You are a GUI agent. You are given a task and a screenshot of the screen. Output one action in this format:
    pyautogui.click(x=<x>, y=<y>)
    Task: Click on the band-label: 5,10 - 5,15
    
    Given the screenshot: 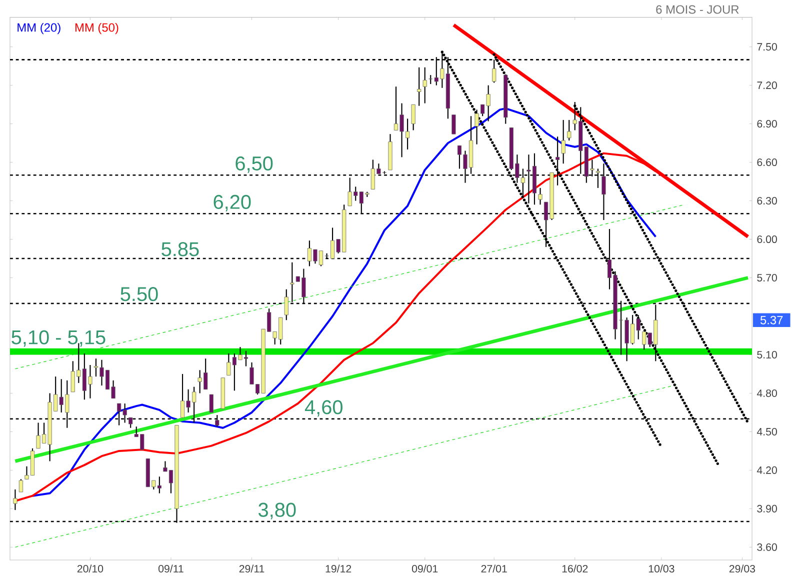 What is the action you would take?
    pyautogui.click(x=59, y=338)
    